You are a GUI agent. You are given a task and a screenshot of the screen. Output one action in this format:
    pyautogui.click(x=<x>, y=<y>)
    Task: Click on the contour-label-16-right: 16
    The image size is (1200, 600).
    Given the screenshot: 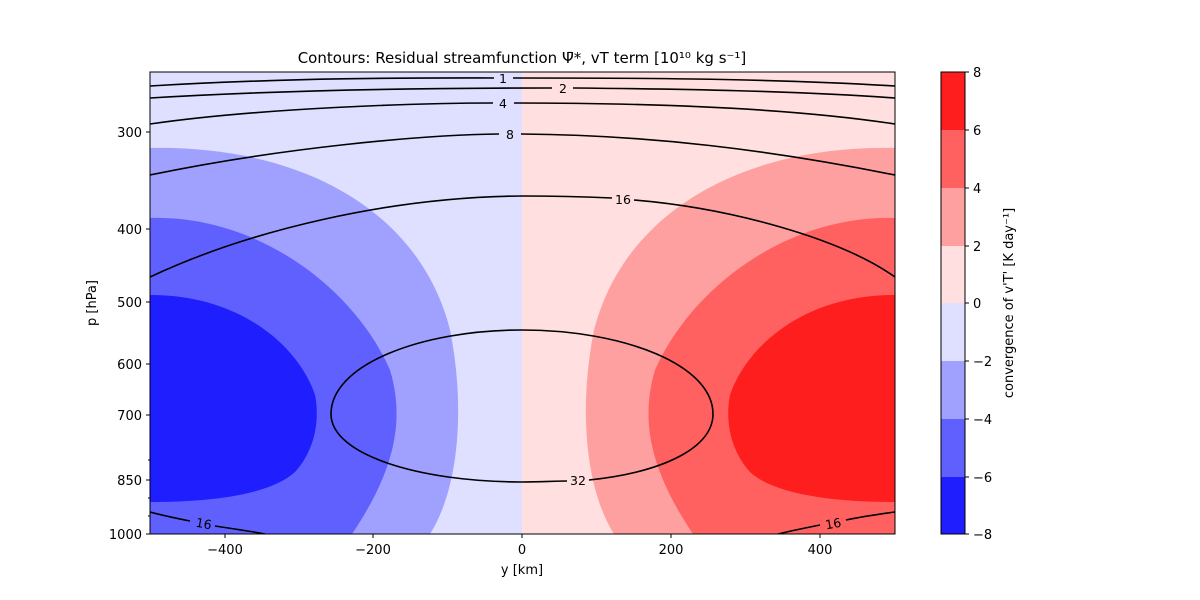 What is the action you would take?
    pyautogui.click(x=833, y=524)
    